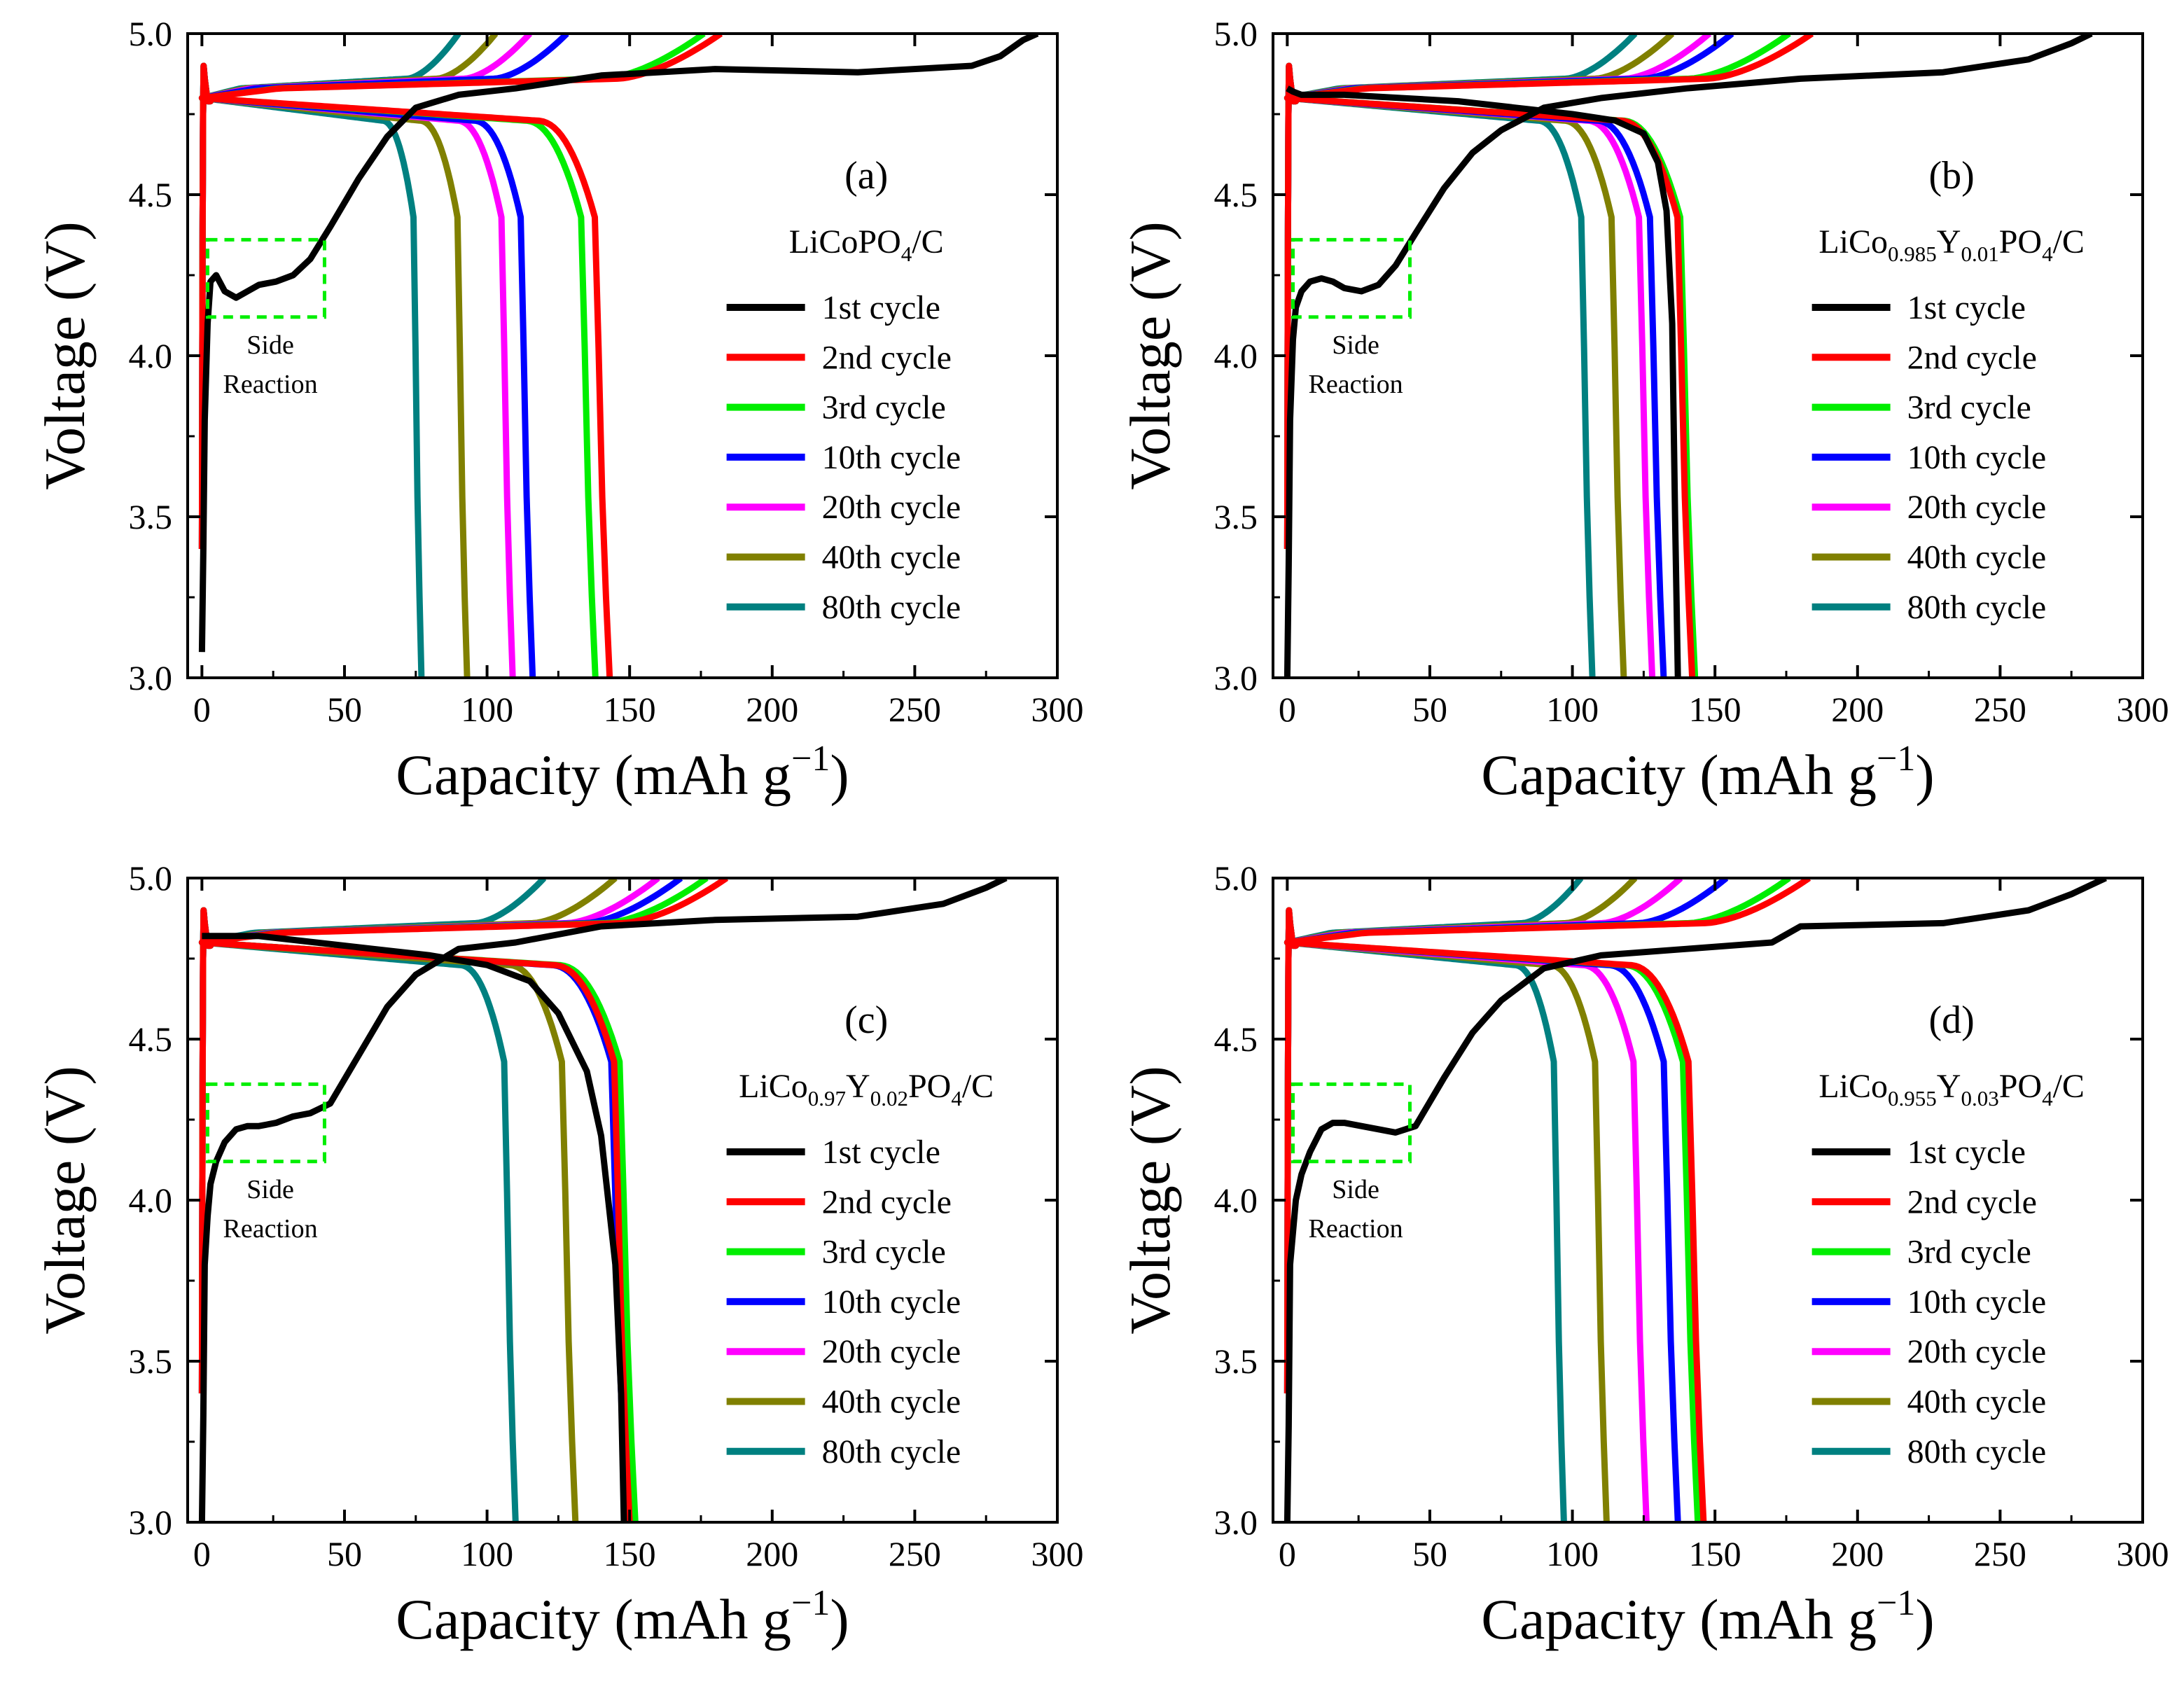 This screenshot has height=1698, width=2184. Describe the element at coordinates (1497, 1230) in the screenshot. I see `discharge-curve-2nd-cycle` at that location.